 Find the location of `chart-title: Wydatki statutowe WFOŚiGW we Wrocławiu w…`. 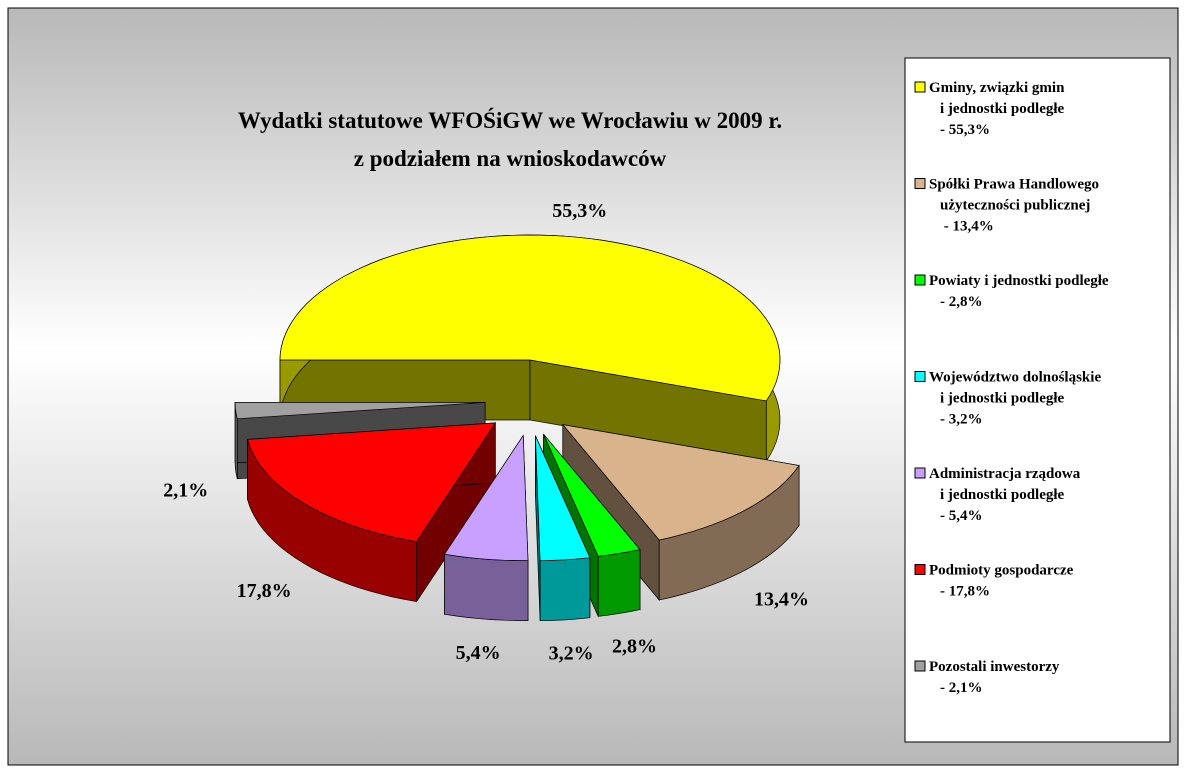

chart-title: Wydatki statutowe WFOŚiGW we Wrocławiu w… is located at coordinates (510, 139).